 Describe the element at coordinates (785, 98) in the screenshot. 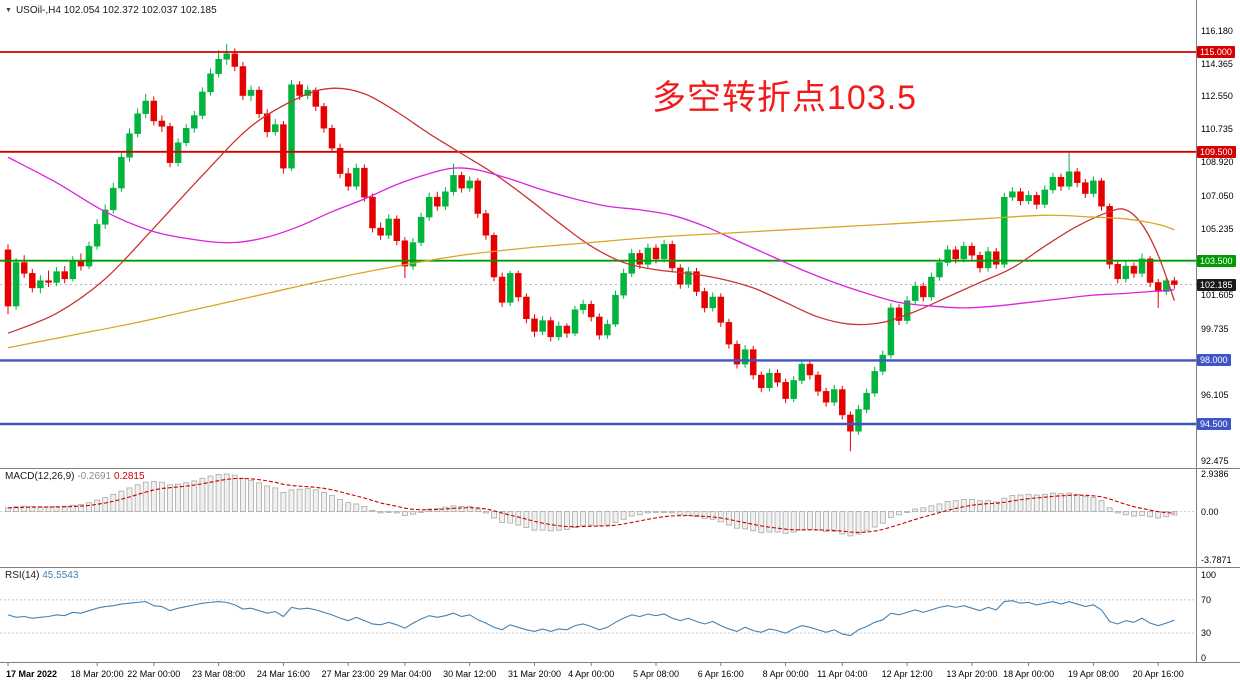

I see `chart-annotation-text: 多空转折点103.5` at that location.